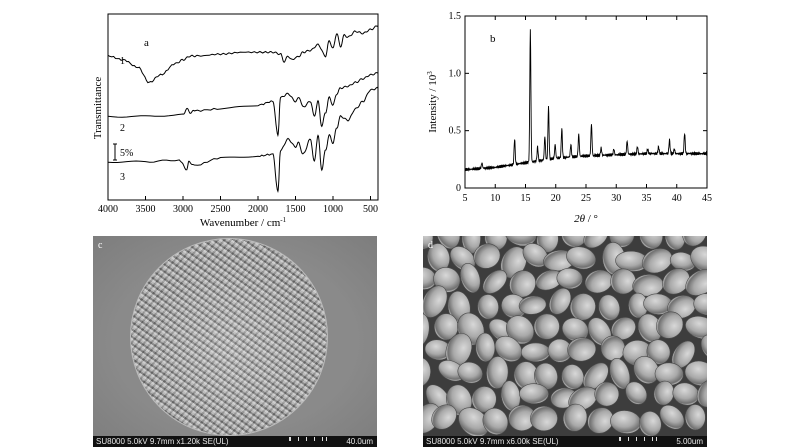 The height and width of the screenshot is (447, 800). I want to click on ftir-scale-label: 5%, so click(126, 153).